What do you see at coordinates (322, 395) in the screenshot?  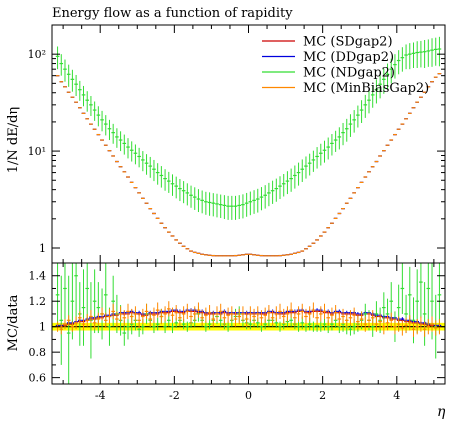 I see `x-tick-label: 2` at bounding box center [322, 395].